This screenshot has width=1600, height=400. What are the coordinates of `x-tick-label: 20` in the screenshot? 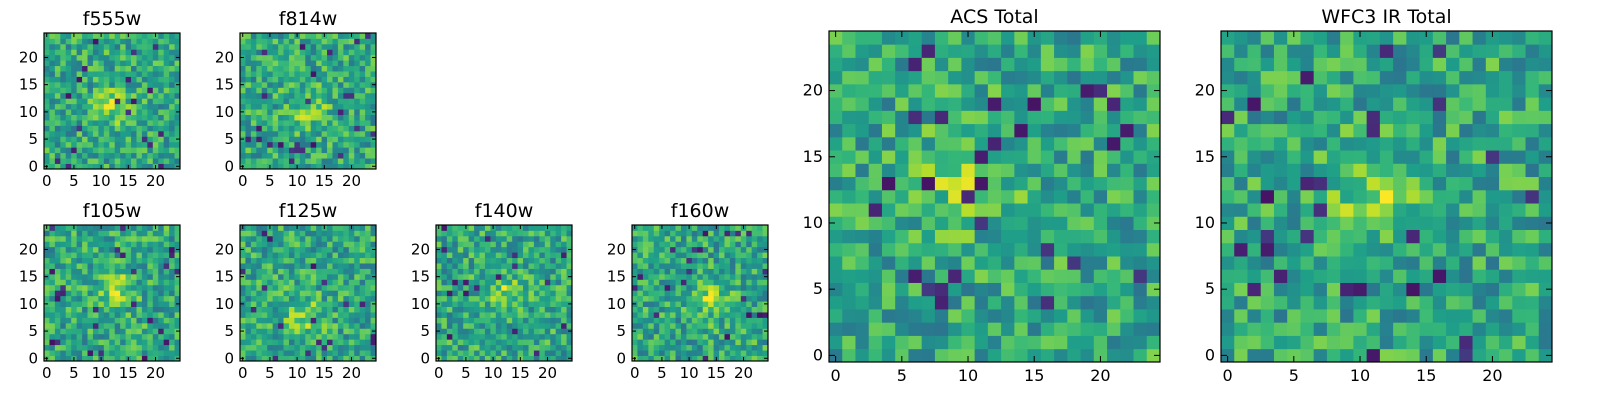 It's located at (547, 373).